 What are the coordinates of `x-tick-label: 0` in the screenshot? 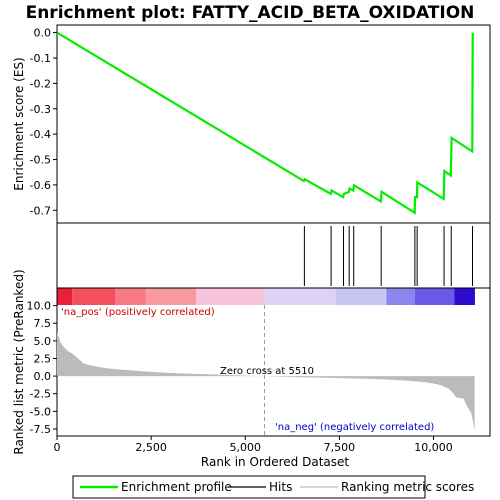 It's located at (57, 447).